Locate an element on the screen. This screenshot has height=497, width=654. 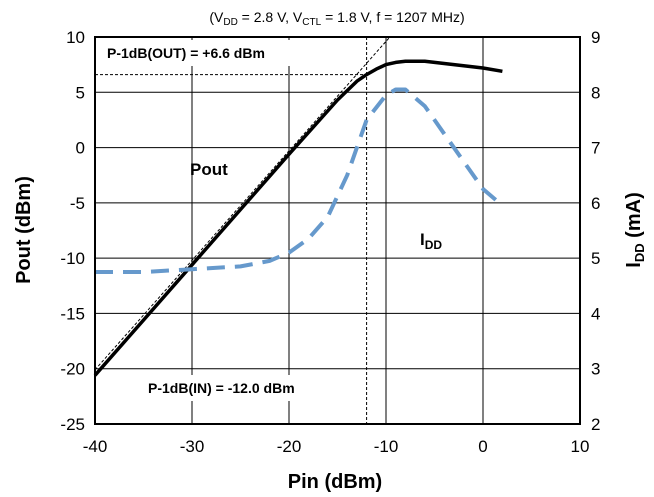
y-right-tick-label: 2 is located at coordinates (595, 424).